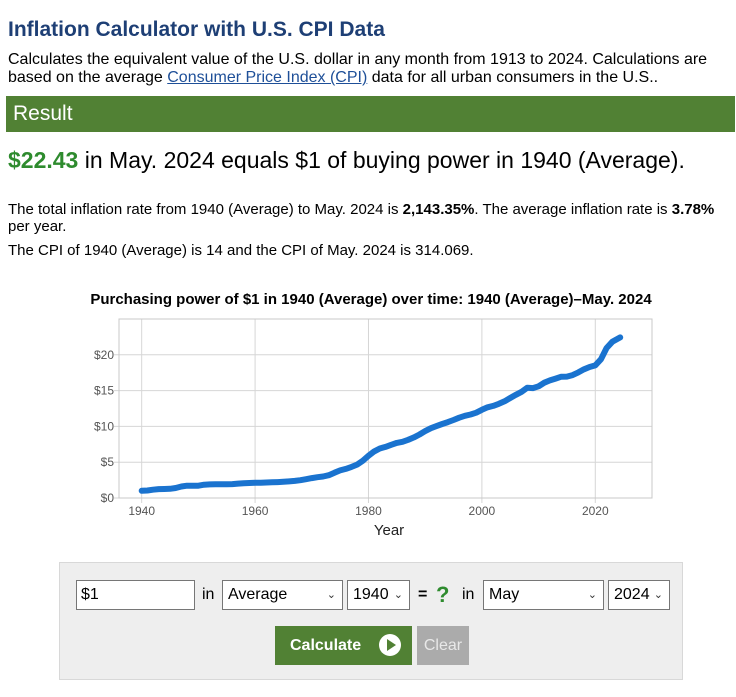 The height and width of the screenshot is (697, 736). What do you see at coordinates (43, 160) in the screenshot?
I see `result-value: $22.43` at bounding box center [43, 160].